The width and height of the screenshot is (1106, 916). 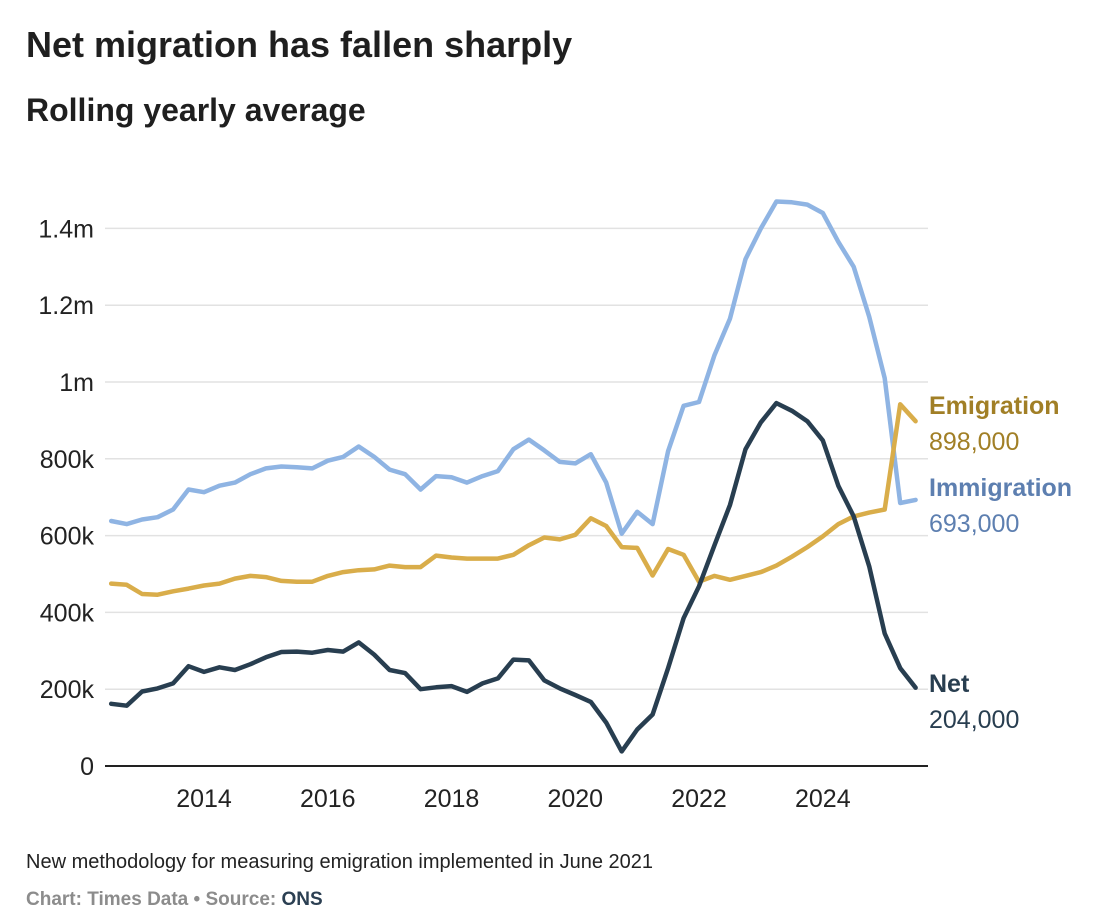 What do you see at coordinates (204, 799) in the screenshot?
I see `x-tick-label: 2014` at bounding box center [204, 799].